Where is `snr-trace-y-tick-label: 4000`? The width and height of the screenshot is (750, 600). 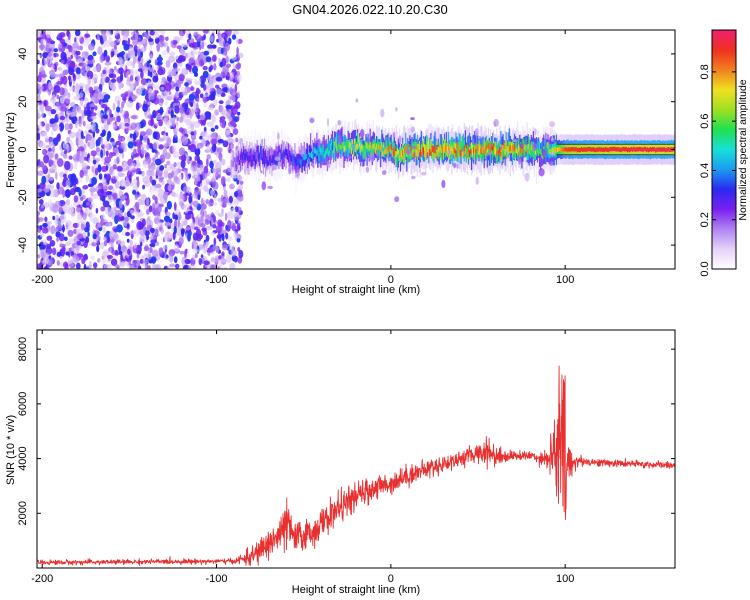
snr-trace-y-tick-label: 4000 is located at coordinates (23, 458).